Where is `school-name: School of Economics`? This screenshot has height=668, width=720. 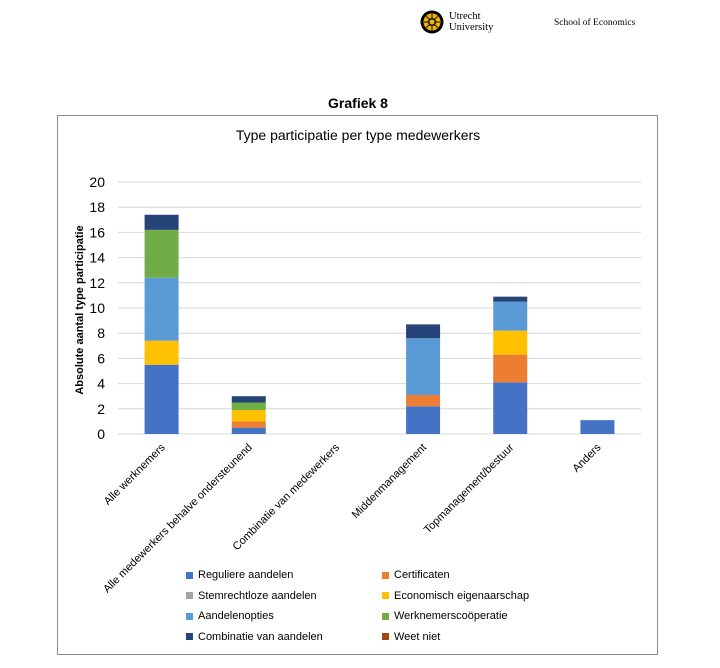
school-name: School of Economics is located at coordinates (595, 23).